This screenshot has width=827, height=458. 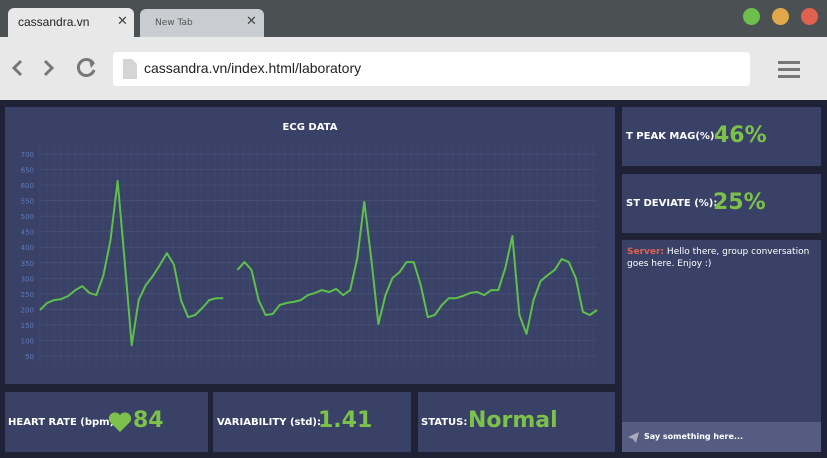 What do you see at coordinates (55, 68) in the screenshot?
I see `nav-buttons` at bounding box center [55, 68].